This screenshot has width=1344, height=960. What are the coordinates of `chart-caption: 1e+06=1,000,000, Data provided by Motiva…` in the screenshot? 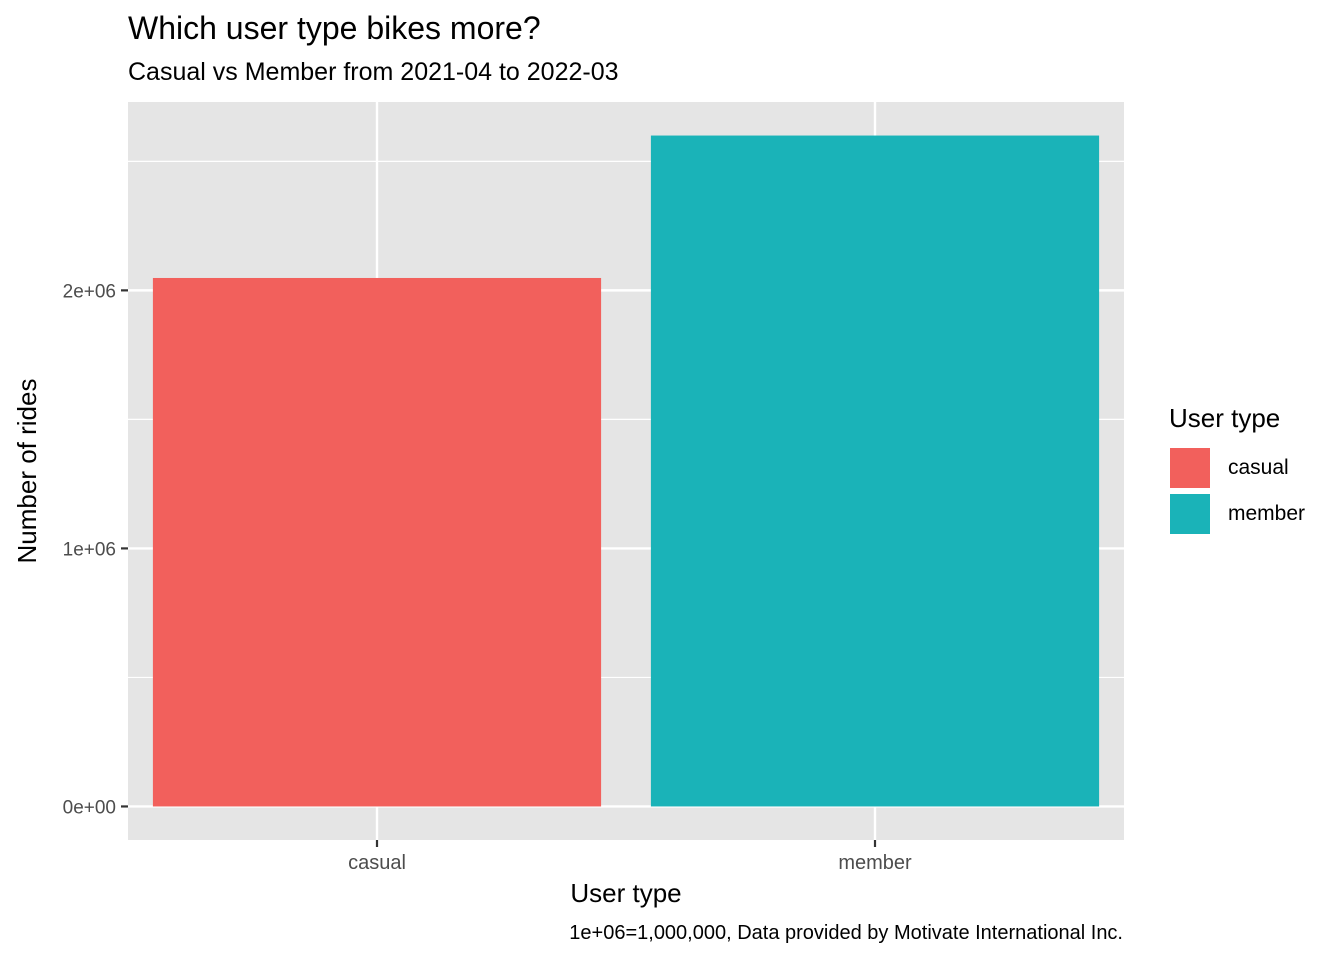 It's located at (846, 933).